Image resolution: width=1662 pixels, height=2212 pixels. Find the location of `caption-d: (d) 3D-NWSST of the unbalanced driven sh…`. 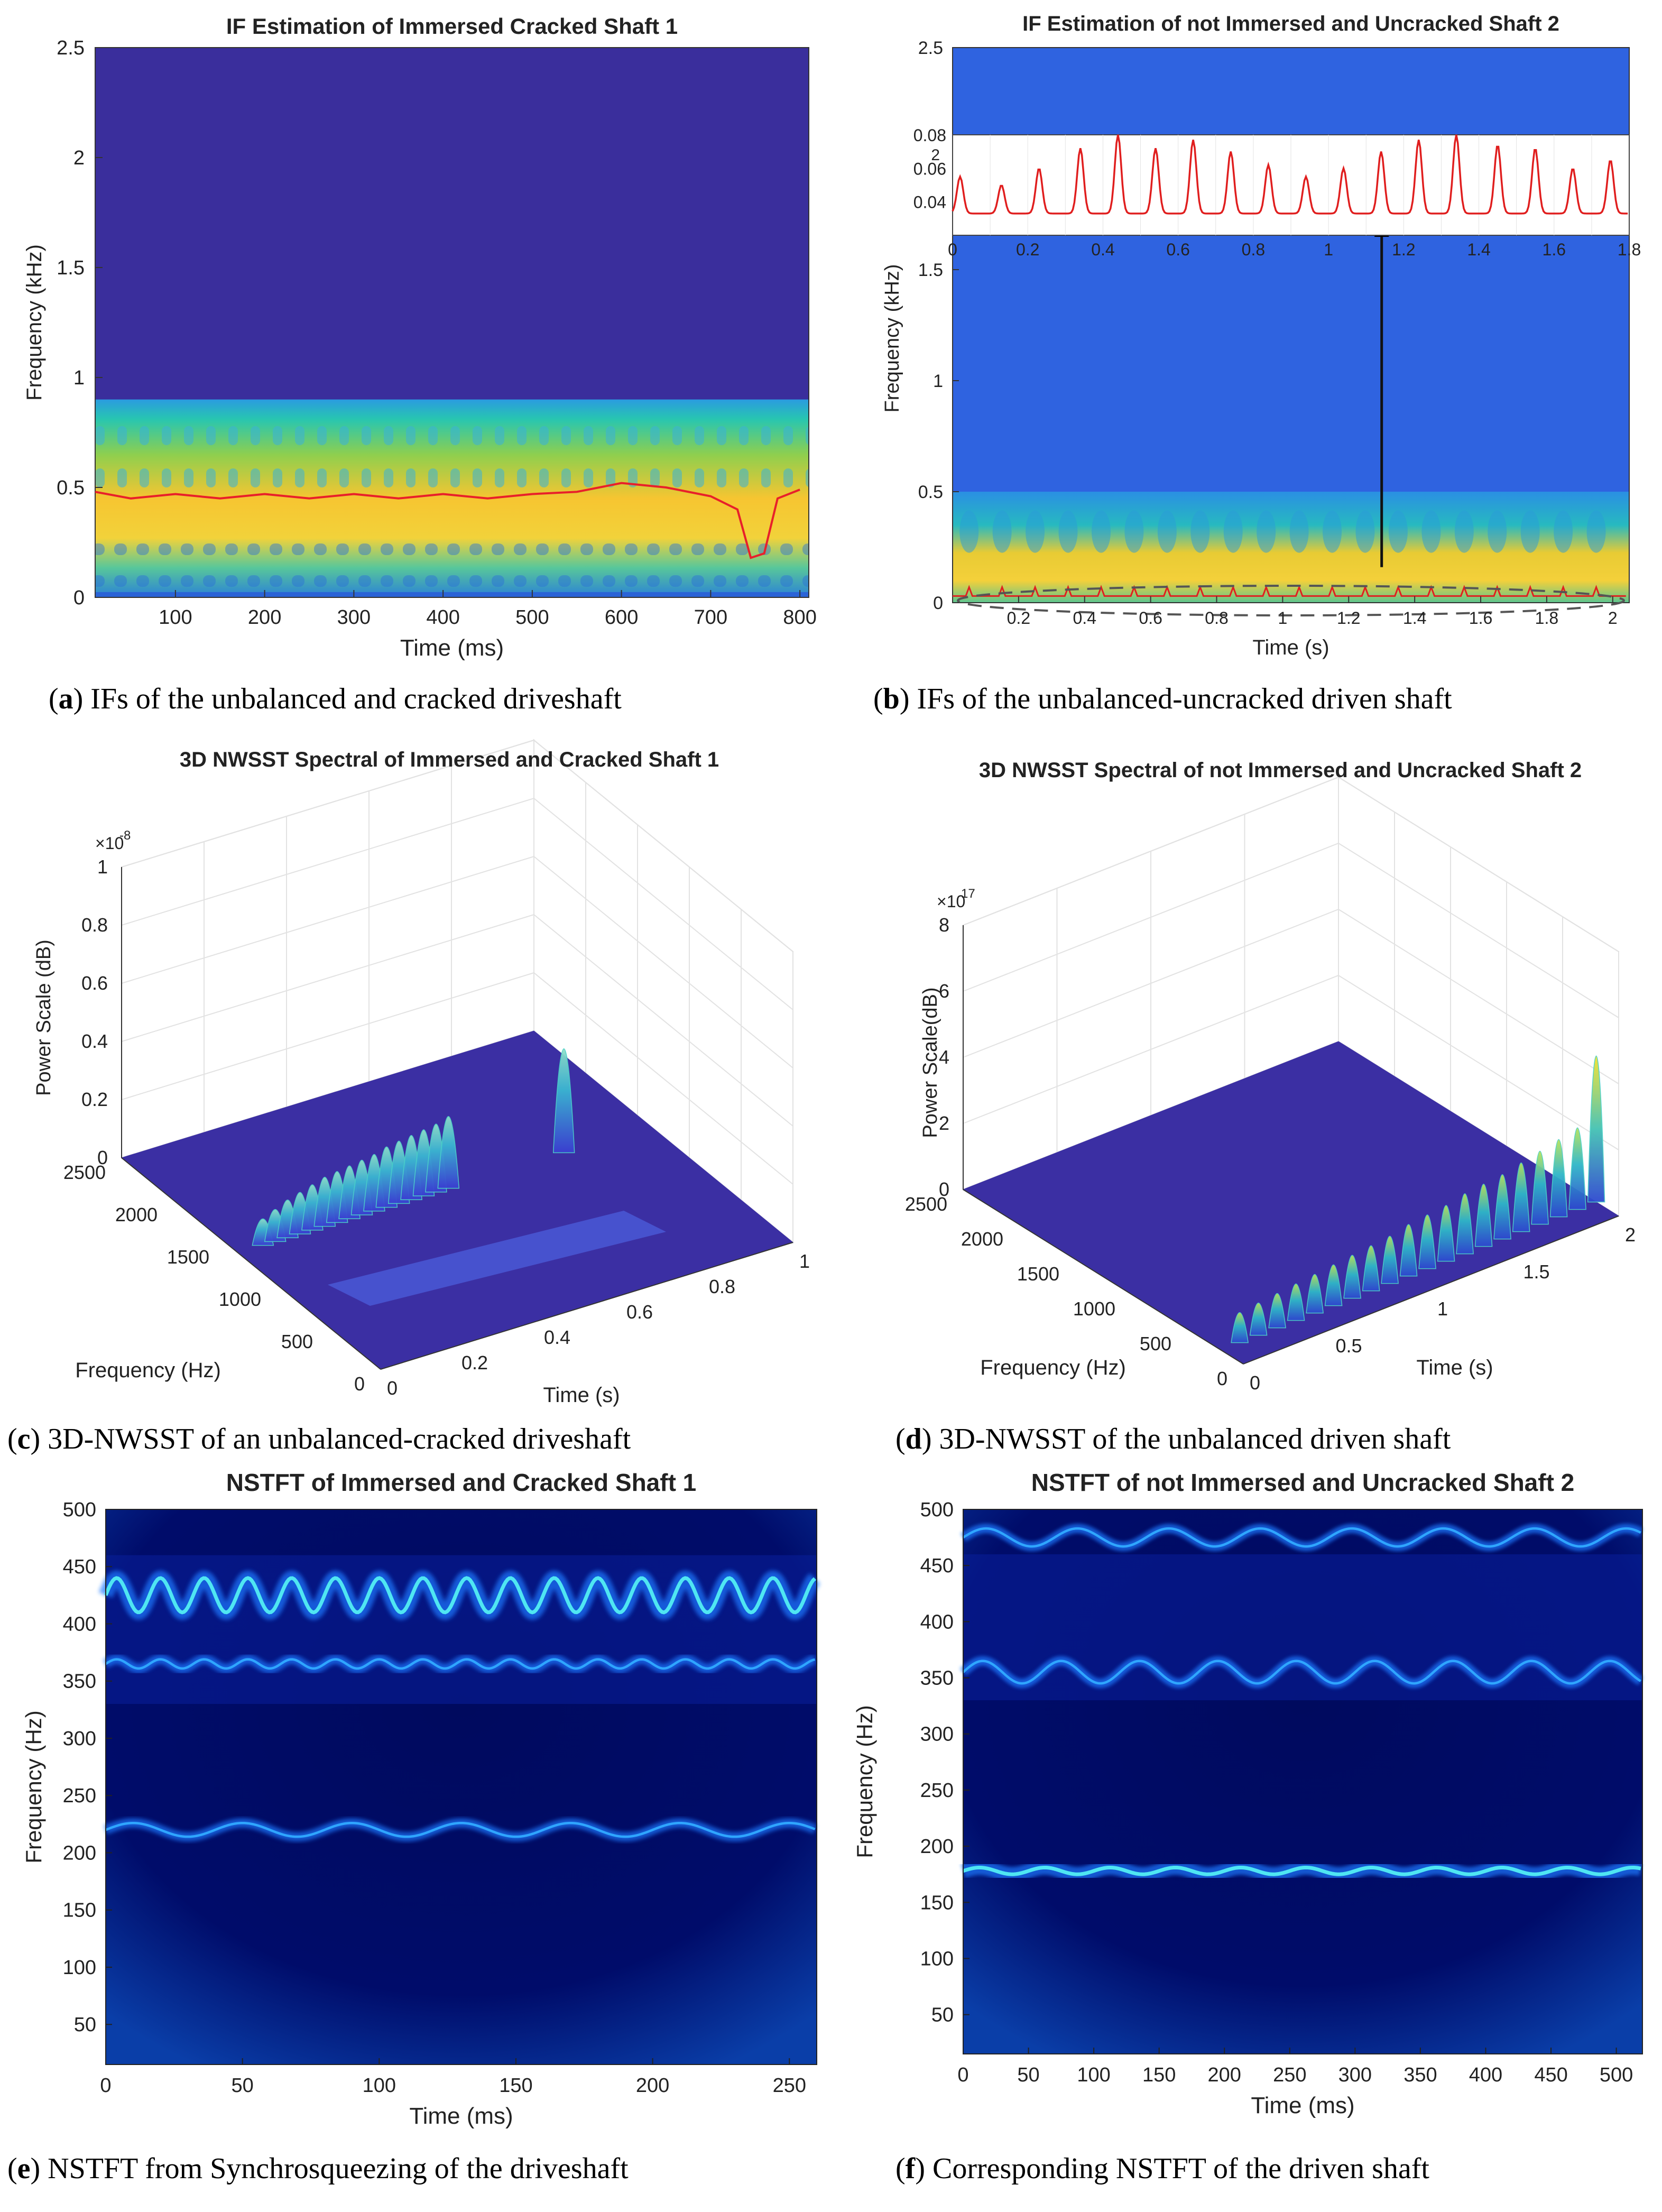

caption-d: (d) 3D-NWSST of the unbalanced driven sh… is located at coordinates (1173, 1439).